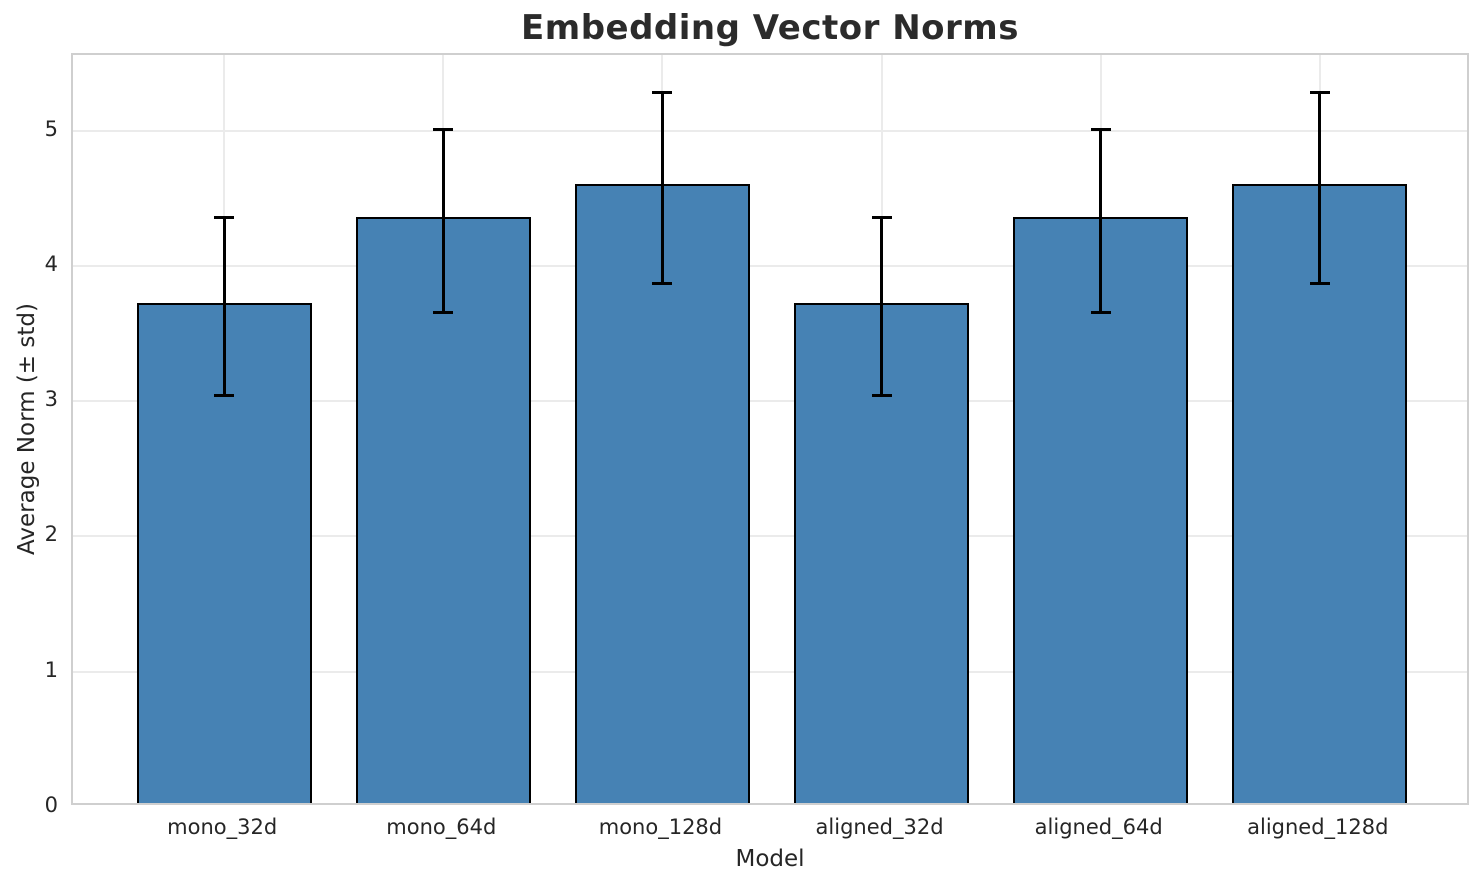  I want to click on bar-aligned_64d, so click(1101, 510).